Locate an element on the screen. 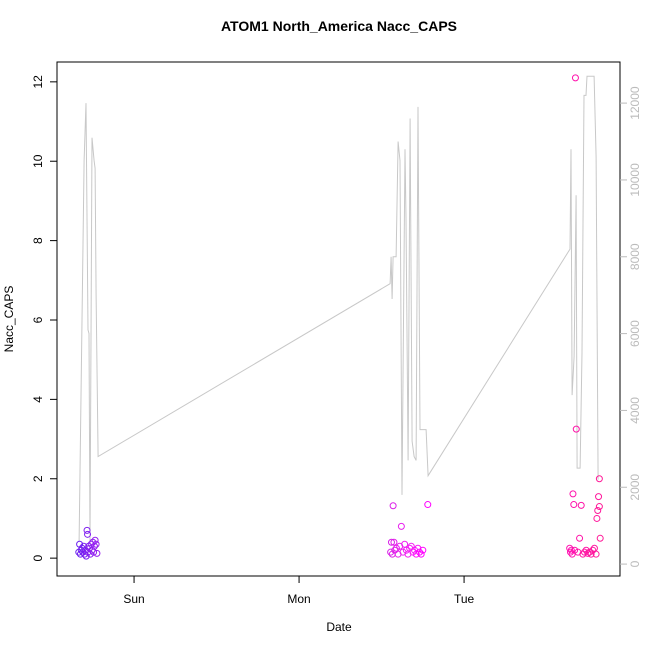 This screenshot has width=650, height=650. y-tick-label: 10 is located at coordinates (38, 161).